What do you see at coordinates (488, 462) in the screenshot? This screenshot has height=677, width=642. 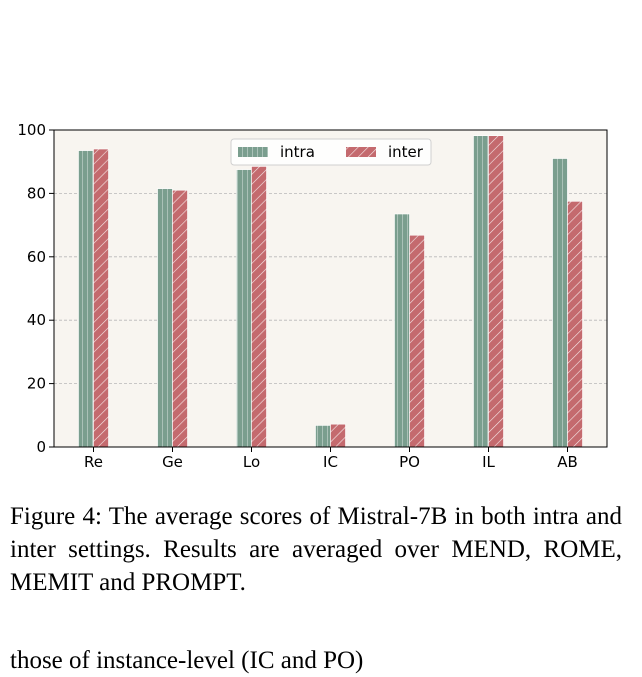 I see `x-tick-label: IL` at bounding box center [488, 462].